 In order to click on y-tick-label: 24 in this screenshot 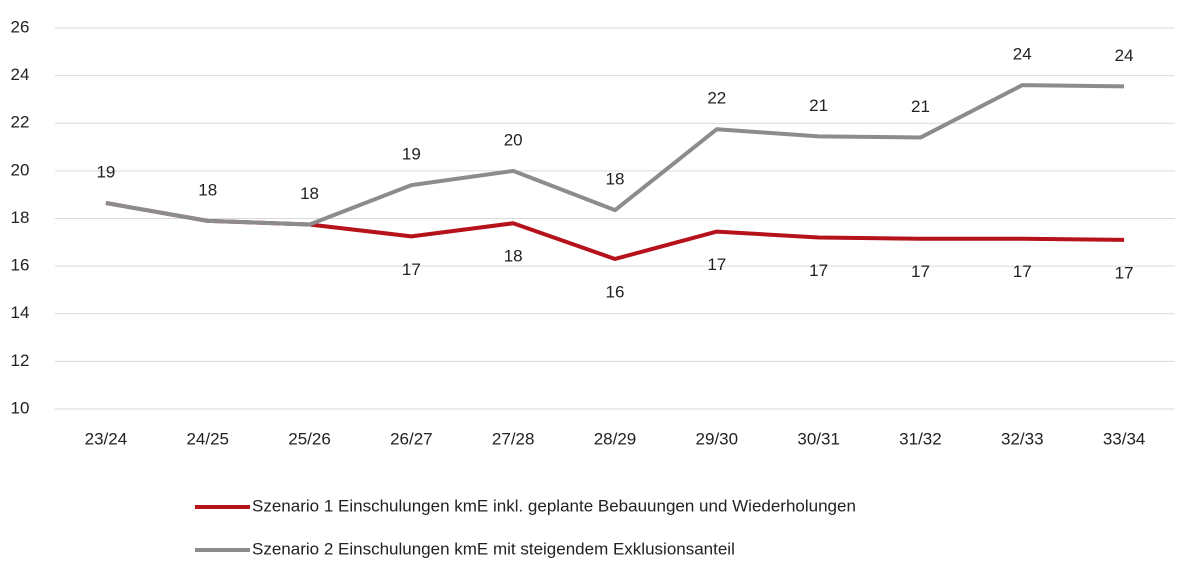, I will do `click(20, 74)`.